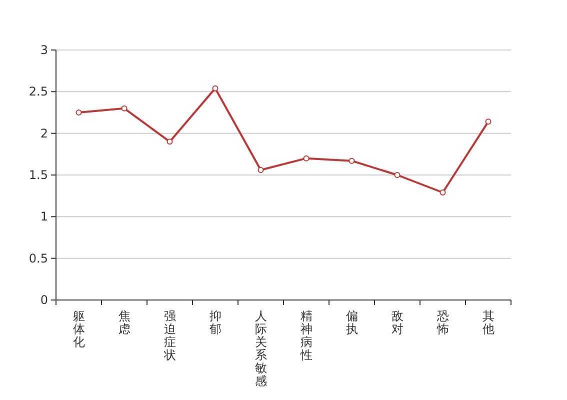 This screenshot has height=400, width=567. What do you see at coordinates (38, 258) in the screenshot?
I see `y-tick-label: 0.5` at bounding box center [38, 258].